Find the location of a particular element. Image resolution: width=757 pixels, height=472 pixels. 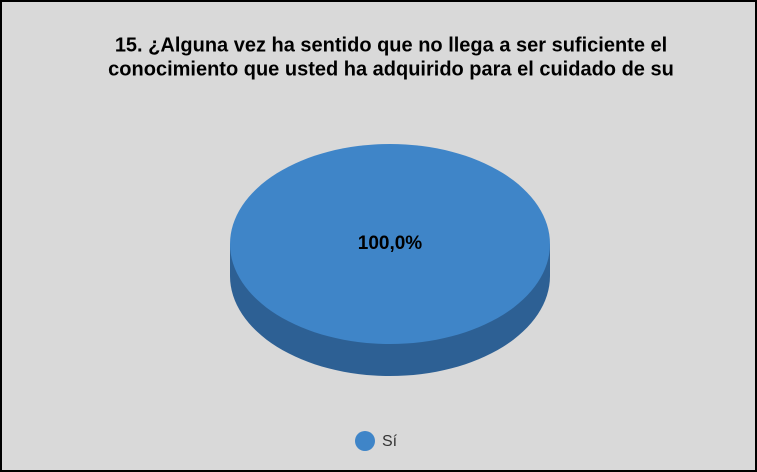

data-label: 100,0% is located at coordinates (390, 243).